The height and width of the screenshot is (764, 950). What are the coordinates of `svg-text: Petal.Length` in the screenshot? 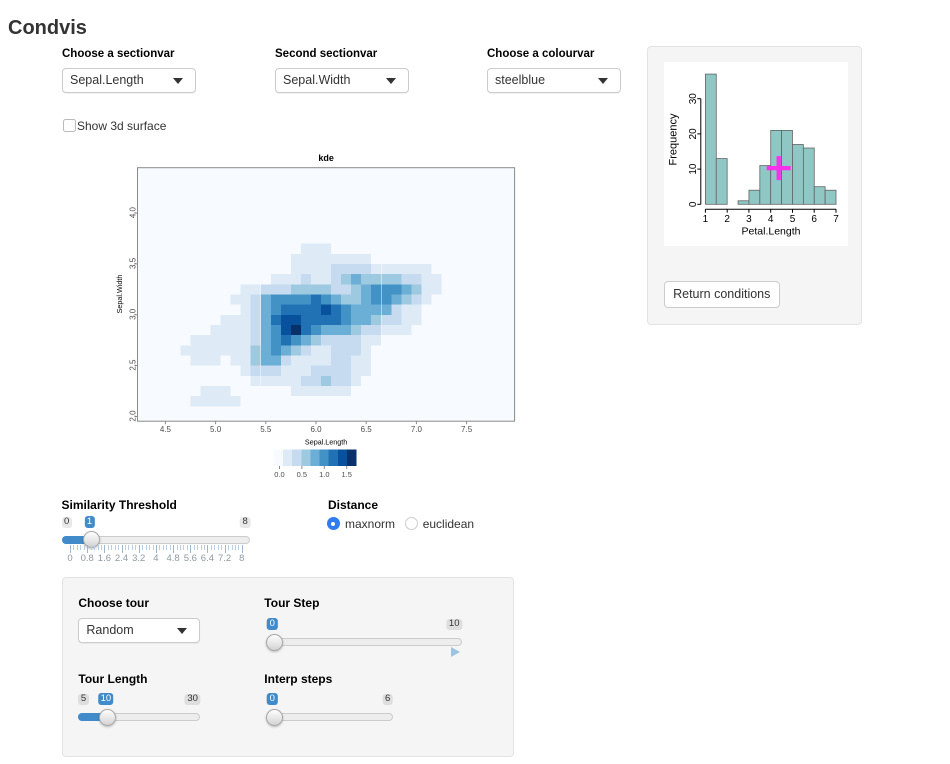 It's located at (771, 232).